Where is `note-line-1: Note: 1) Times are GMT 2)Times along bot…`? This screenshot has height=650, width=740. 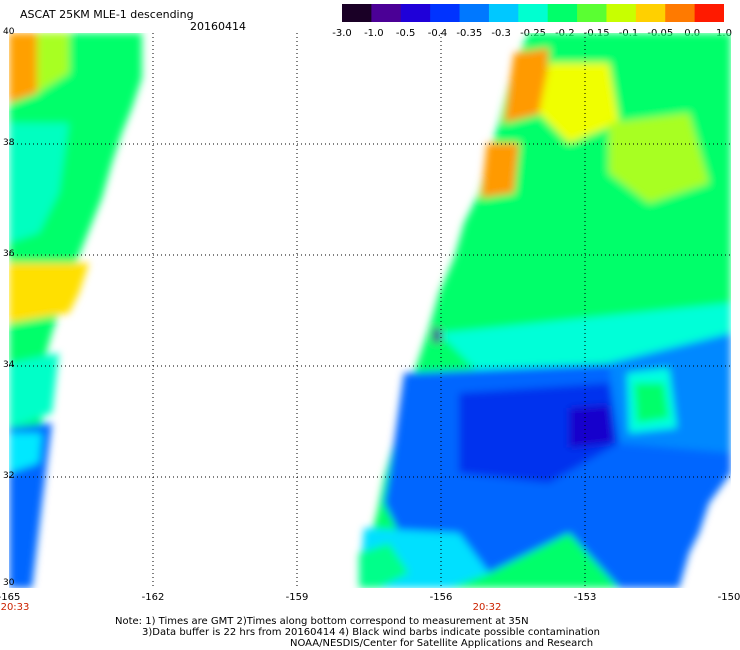 note-line-1: Note: 1) Times are GMT 2)Times along bot… is located at coordinates (322, 621).